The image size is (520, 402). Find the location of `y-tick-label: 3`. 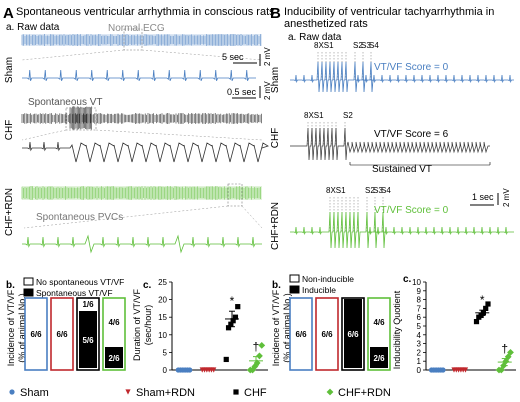

y-tick-label: 3 is located at coordinates (419, 344).